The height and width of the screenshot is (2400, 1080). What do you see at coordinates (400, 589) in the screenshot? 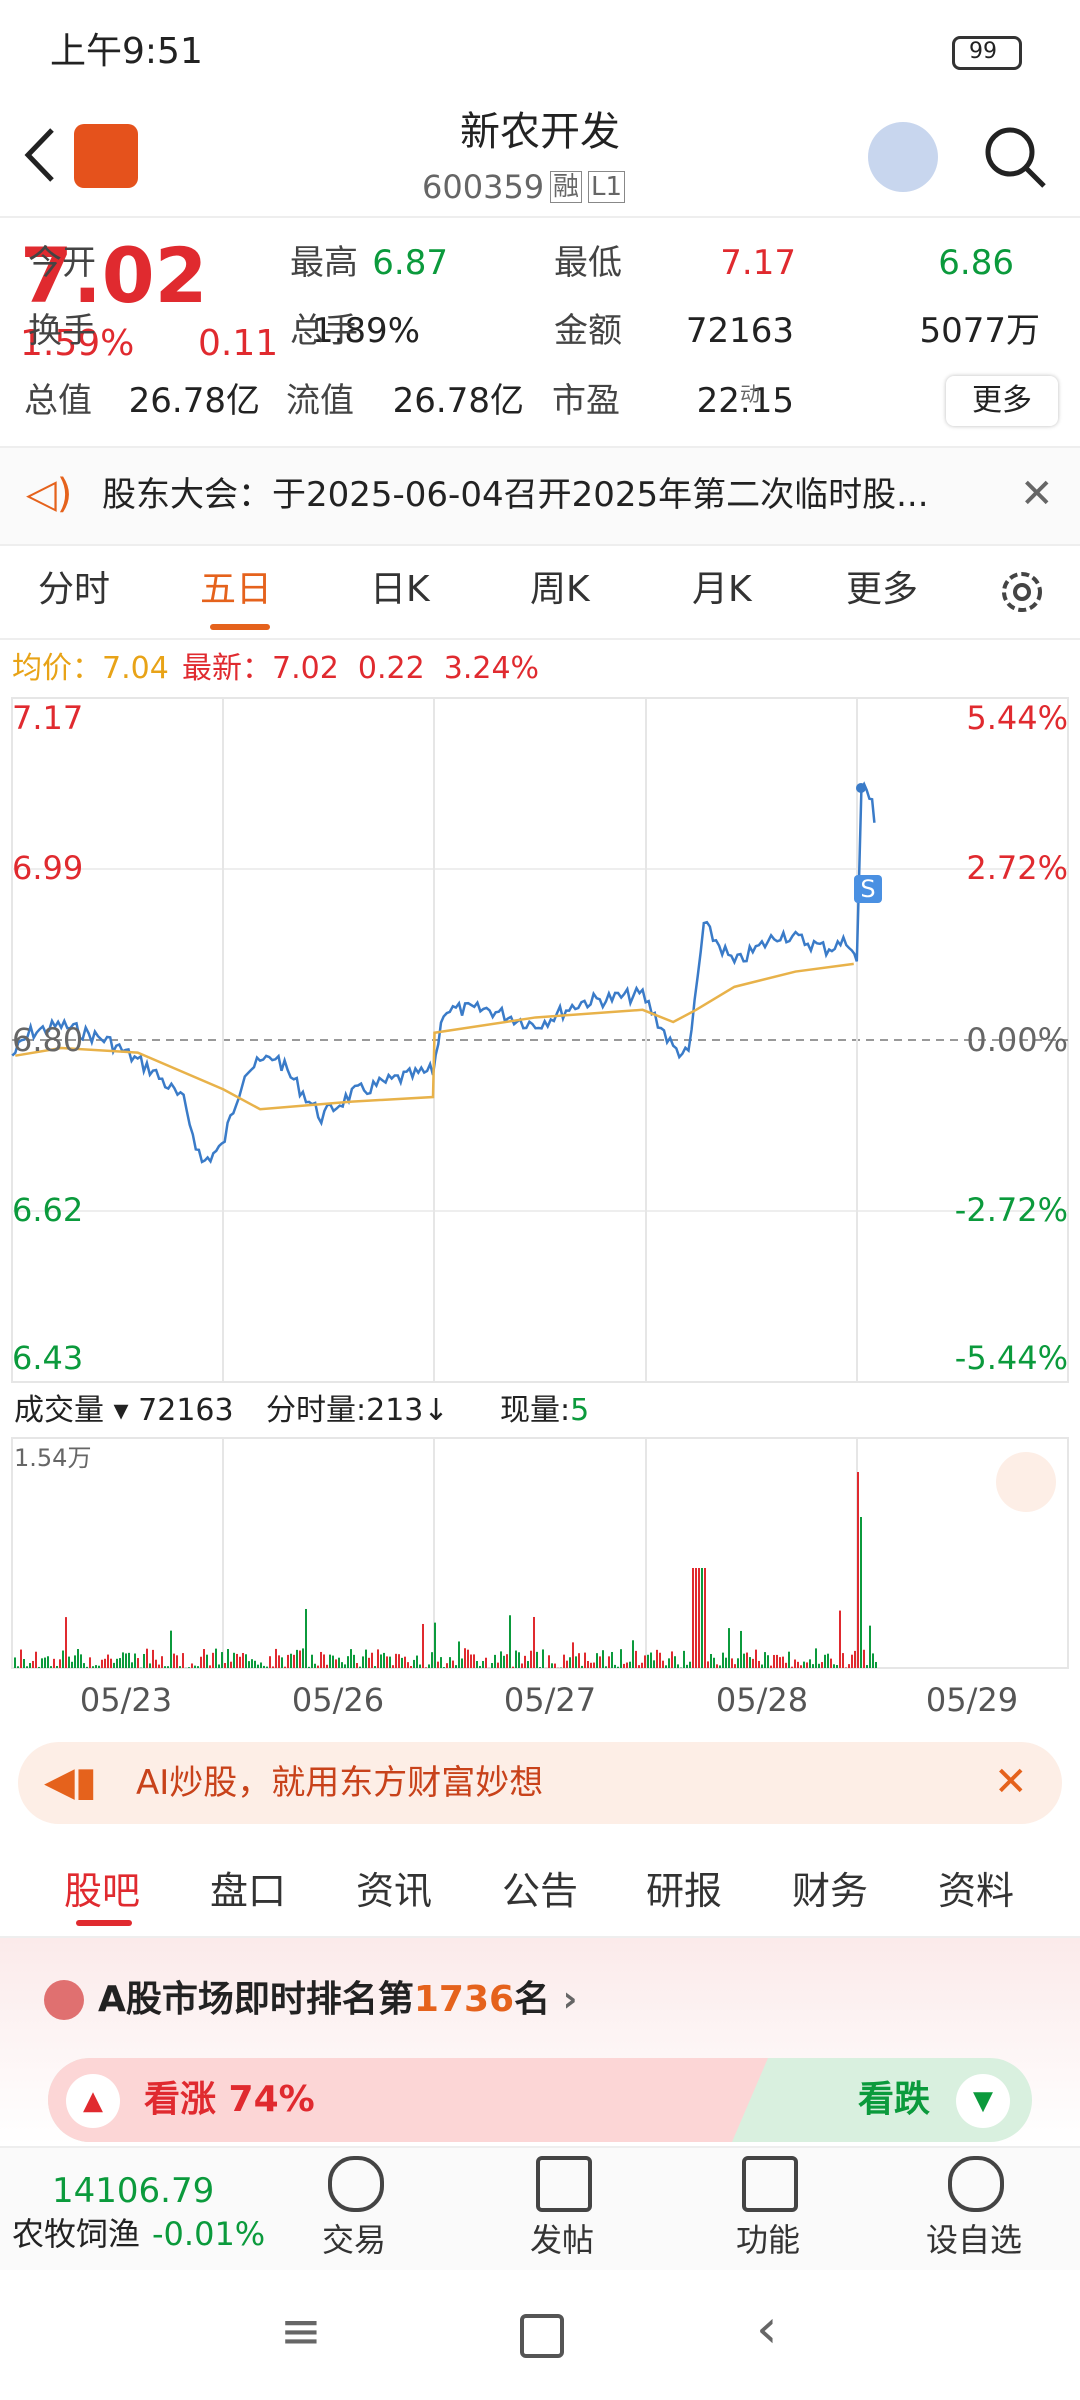
I see `tab: 日K` at bounding box center [400, 589].